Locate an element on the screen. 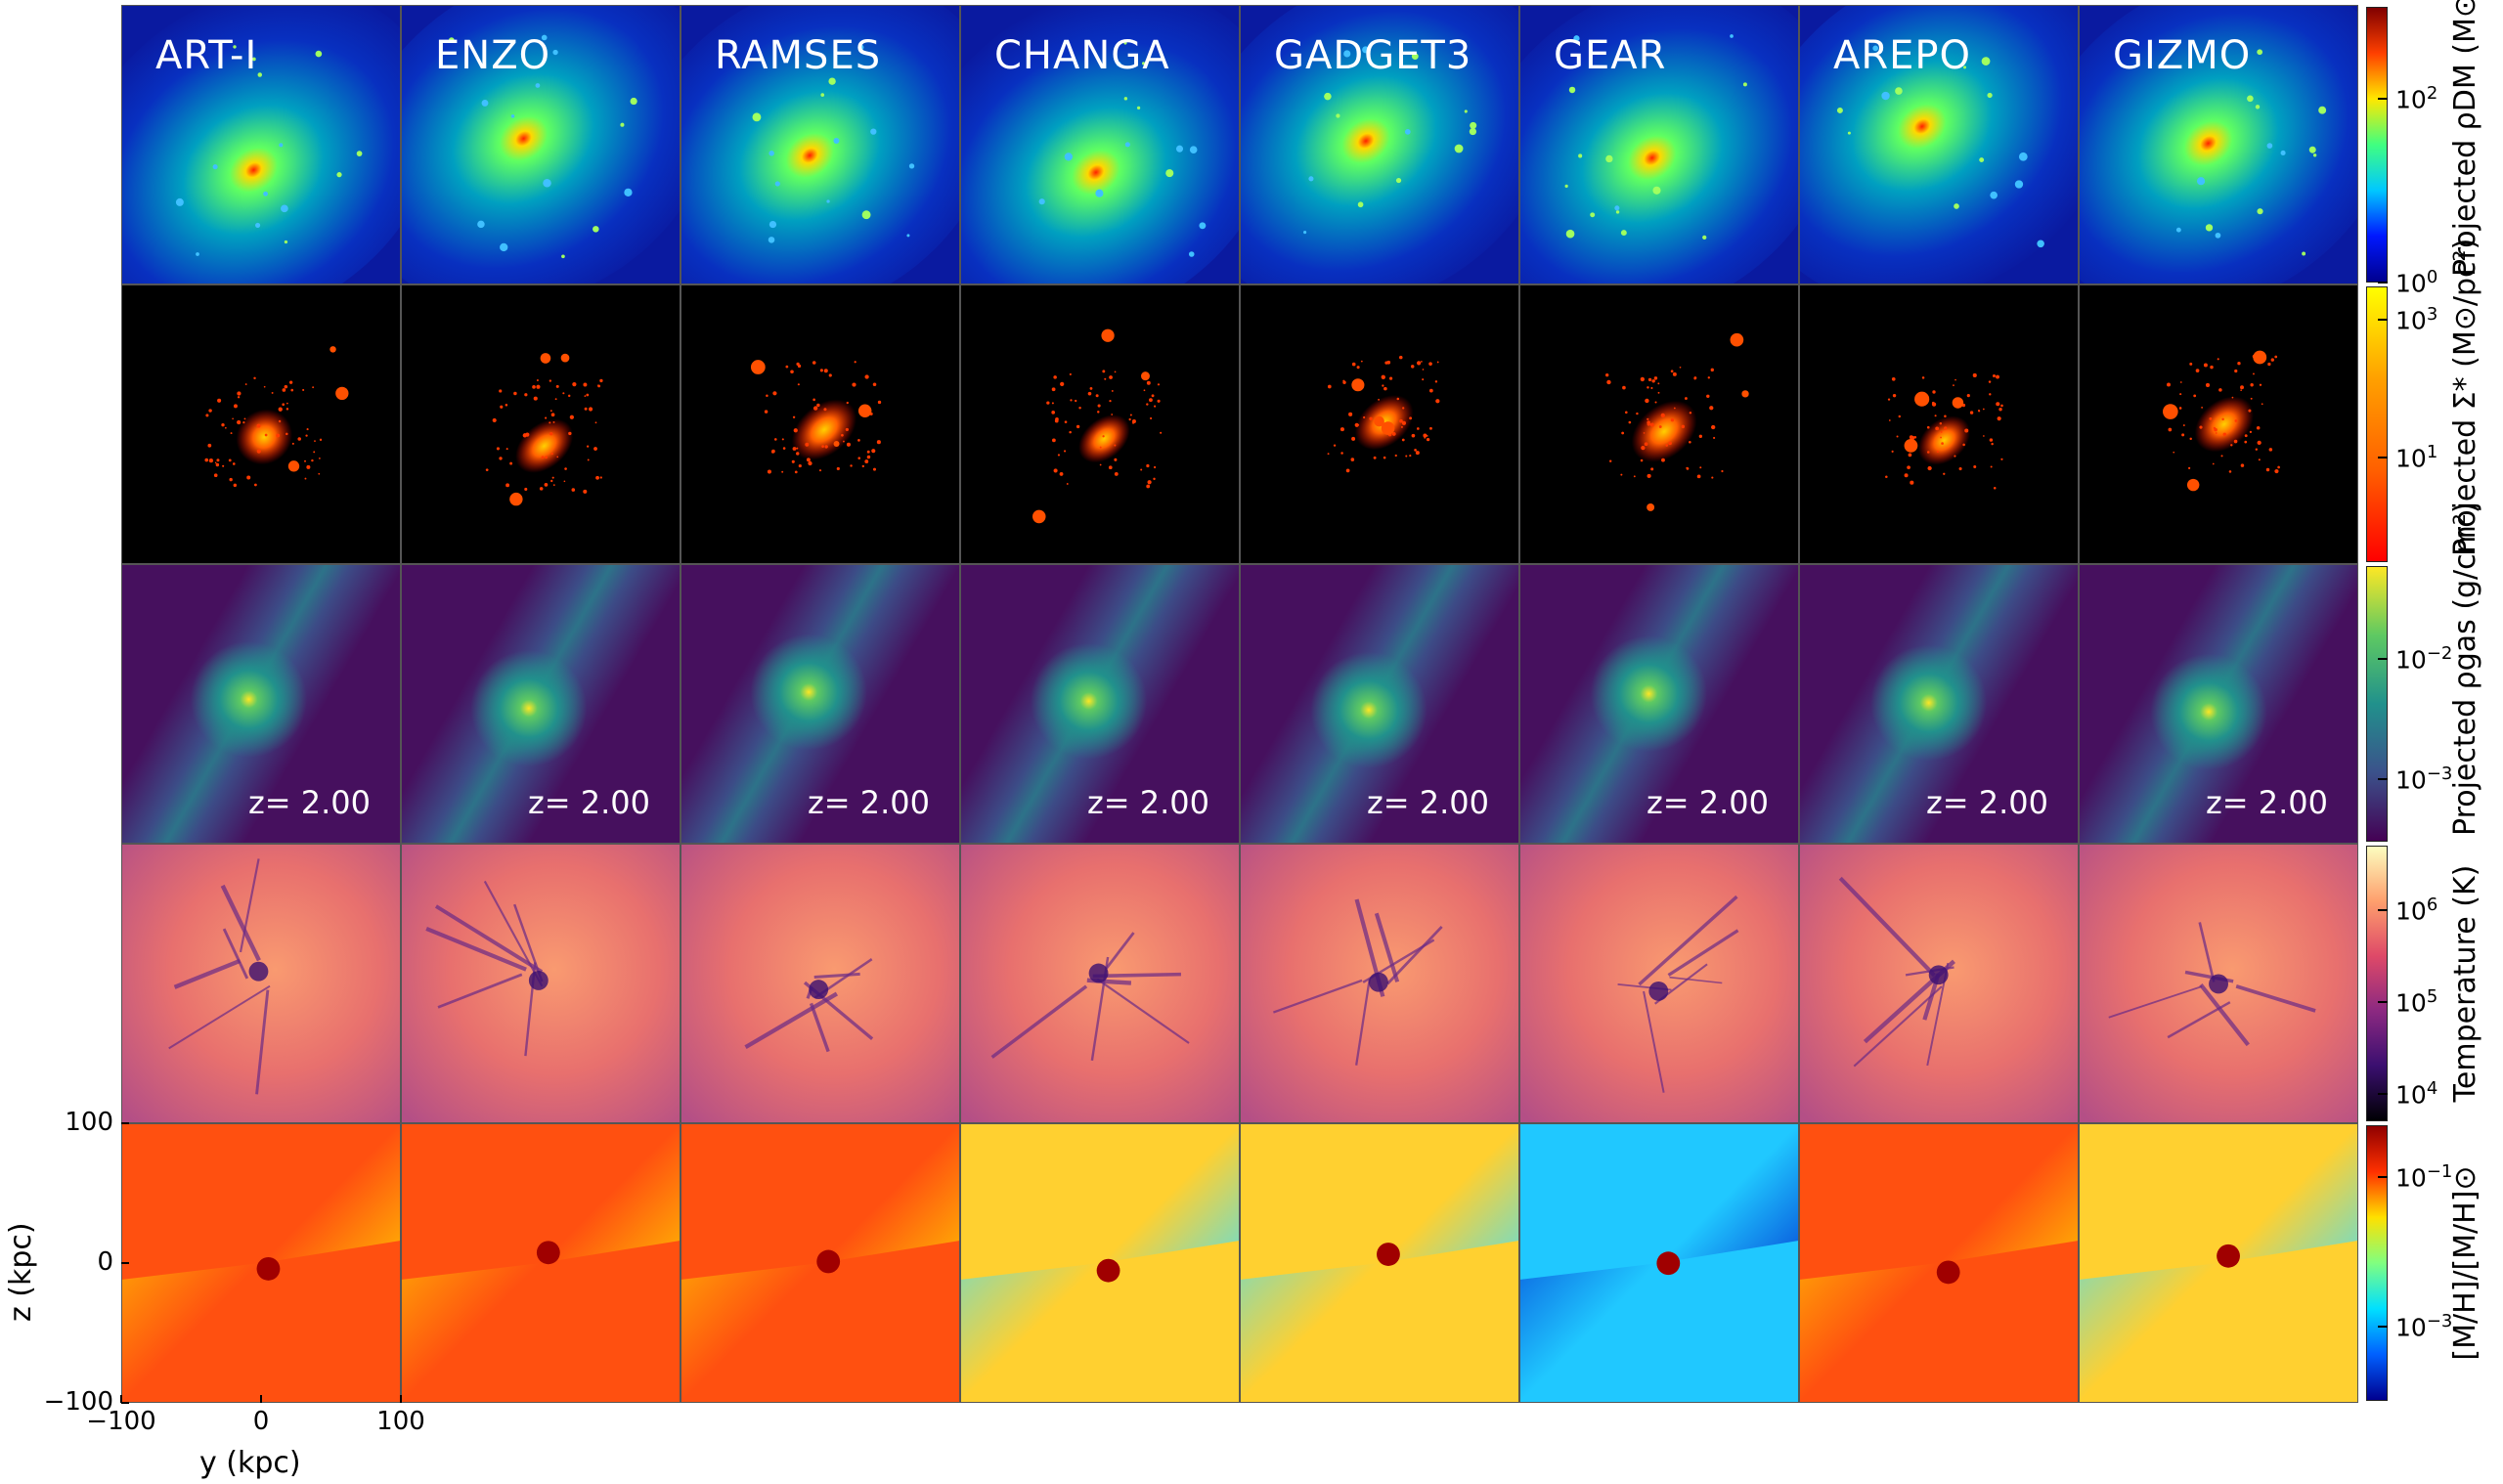 The height and width of the screenshot is (1484, 2503). colorbar-tick-label: 10¹ is located at coordinates (2416, 456).